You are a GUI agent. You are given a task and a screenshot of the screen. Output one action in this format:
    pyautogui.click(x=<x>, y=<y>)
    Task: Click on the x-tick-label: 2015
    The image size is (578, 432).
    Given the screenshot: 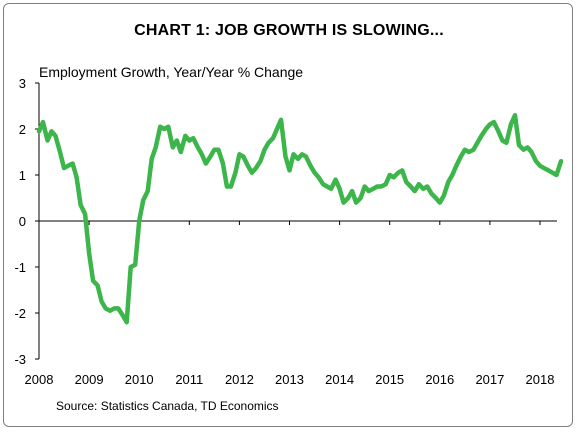 What is the action you would take?
    pyautogui.click(x=389, y=379)
    